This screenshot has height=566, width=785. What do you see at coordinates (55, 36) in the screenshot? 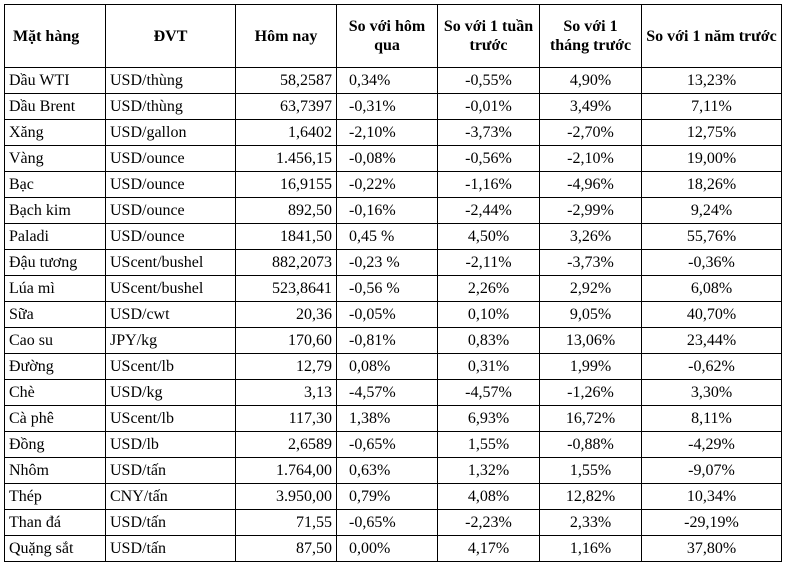
I see `header-item: Mặt hàng` at bounding box center [55, 36].